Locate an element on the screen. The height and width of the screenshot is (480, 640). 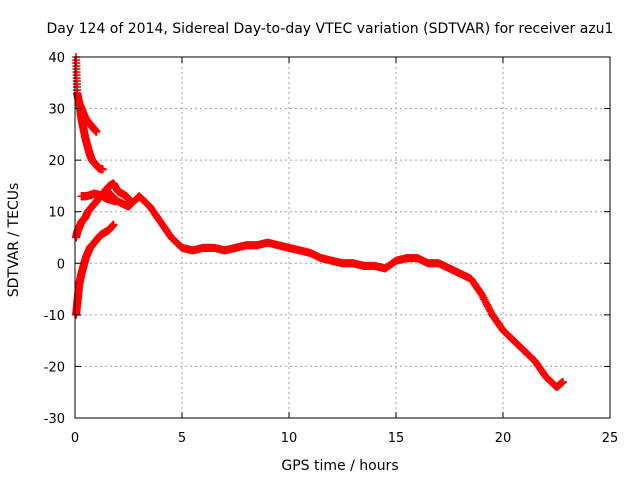
x-tick-label: 25 is located at coordinates (610, 438).